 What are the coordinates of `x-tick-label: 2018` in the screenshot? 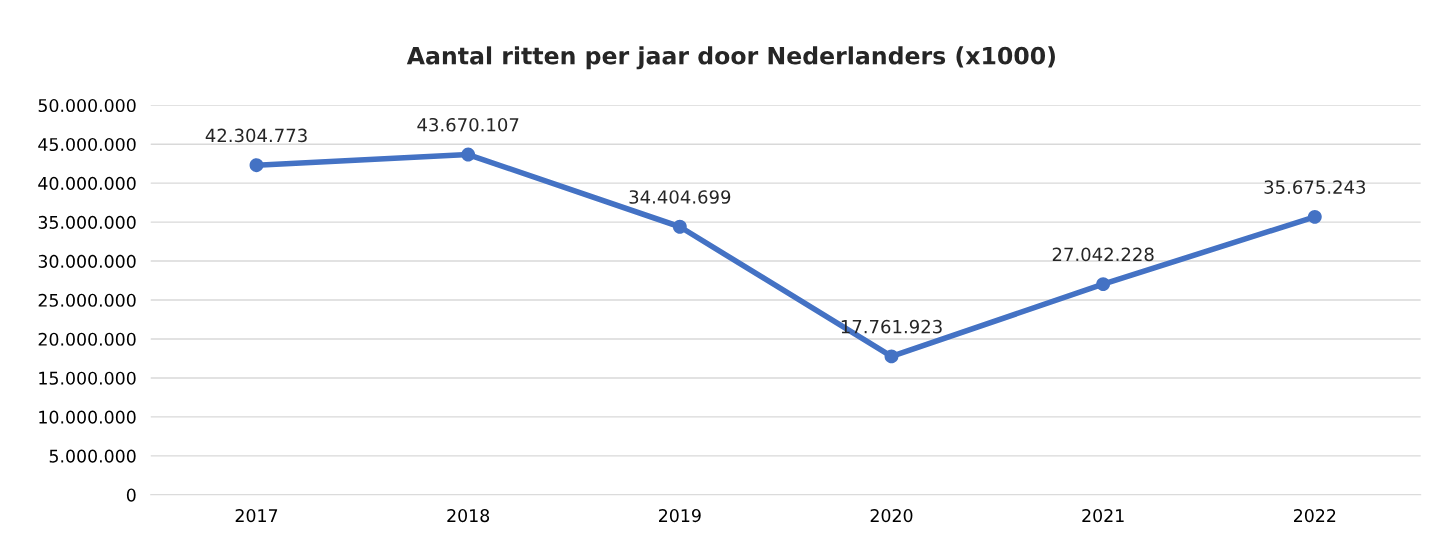 It's located at (468, 515).